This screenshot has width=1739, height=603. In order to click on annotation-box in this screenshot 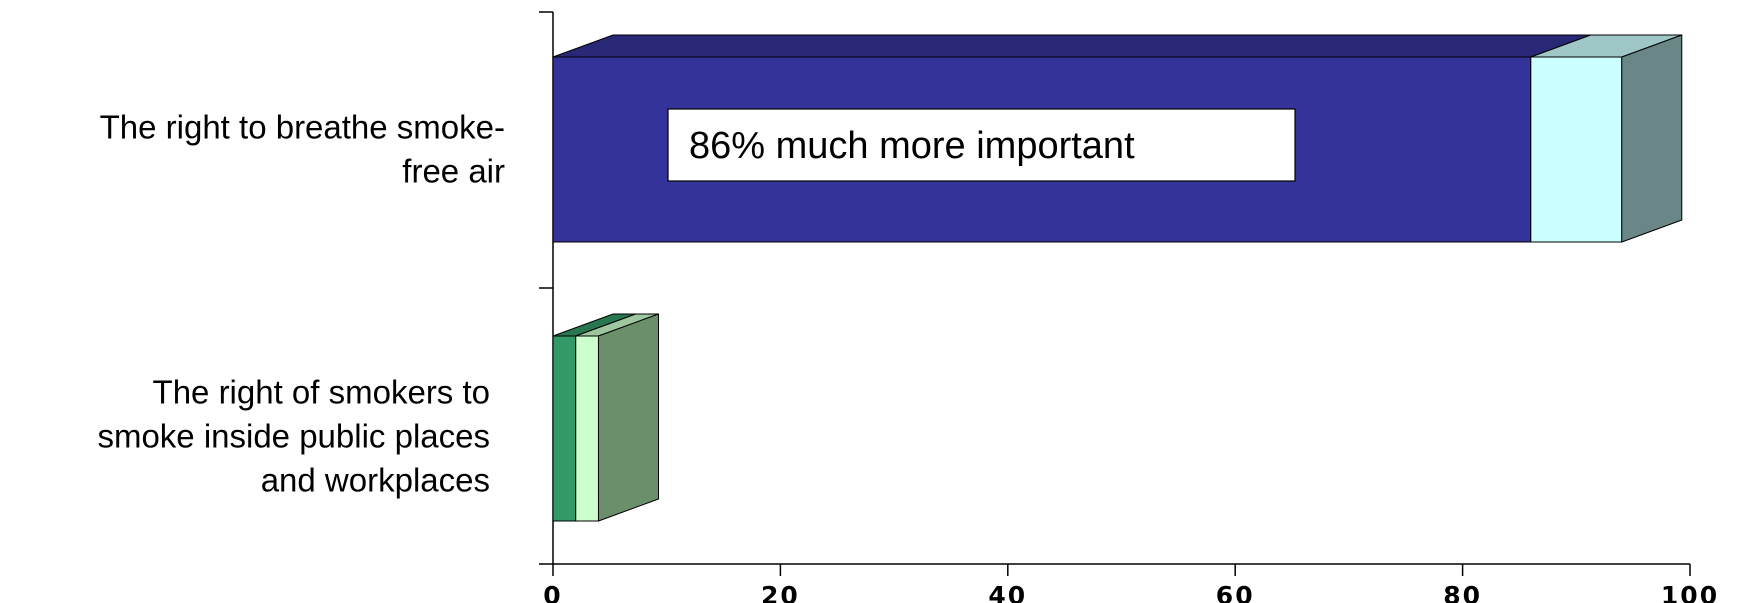, I will do `click(981, 145)`.